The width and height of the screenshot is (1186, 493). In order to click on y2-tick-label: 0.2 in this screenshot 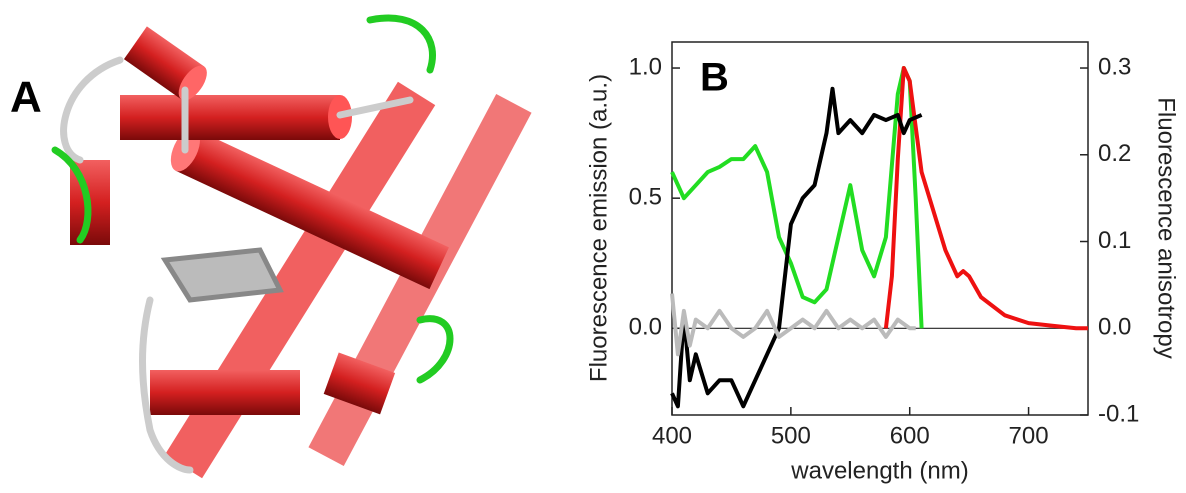, I will do `click(1114, 153)`.